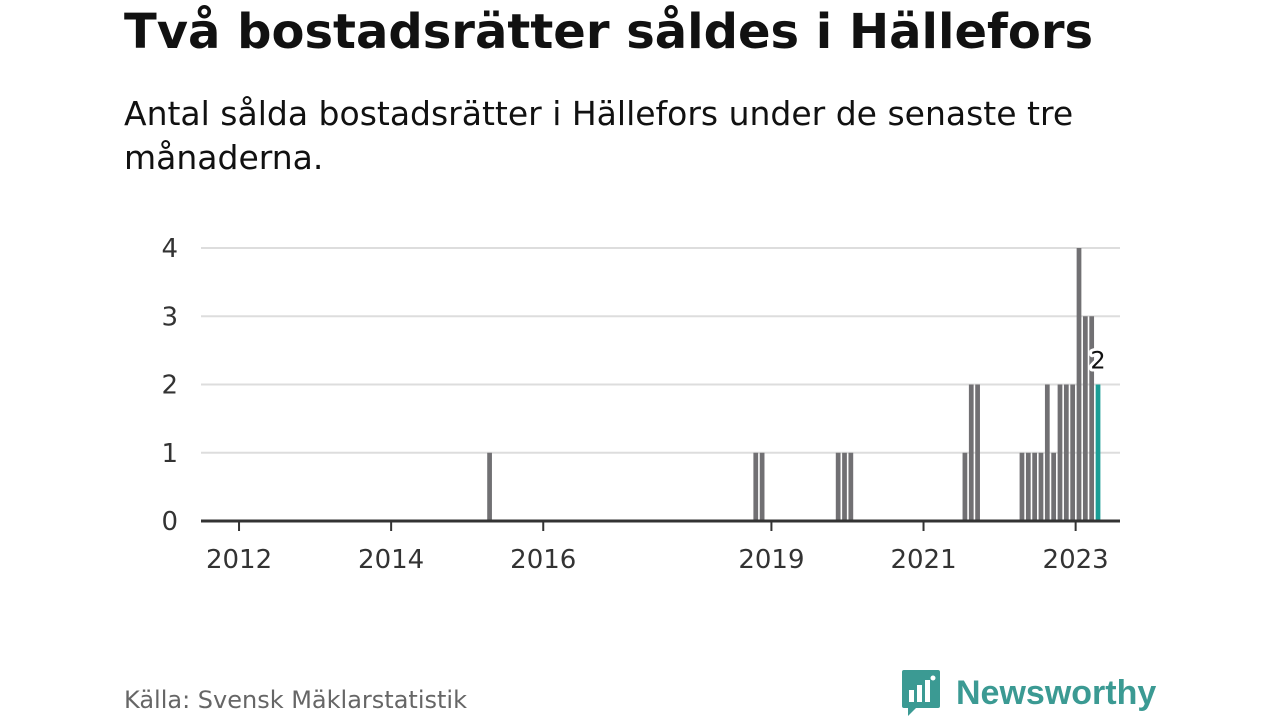  I want to click on y-tick-label: 4, so click(169, 249).